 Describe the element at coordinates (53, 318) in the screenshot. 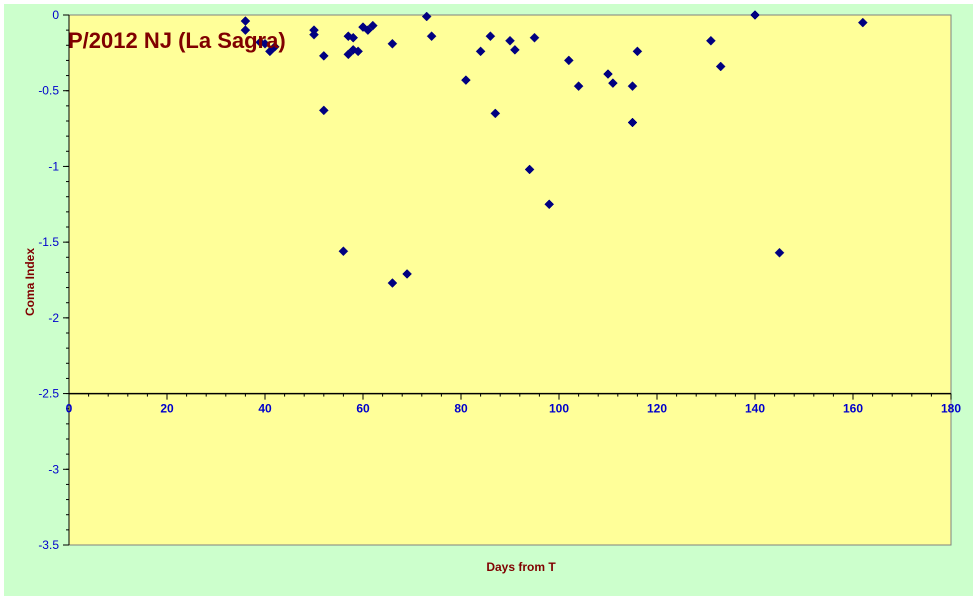

I see `y-tick-label: -2` at that location.